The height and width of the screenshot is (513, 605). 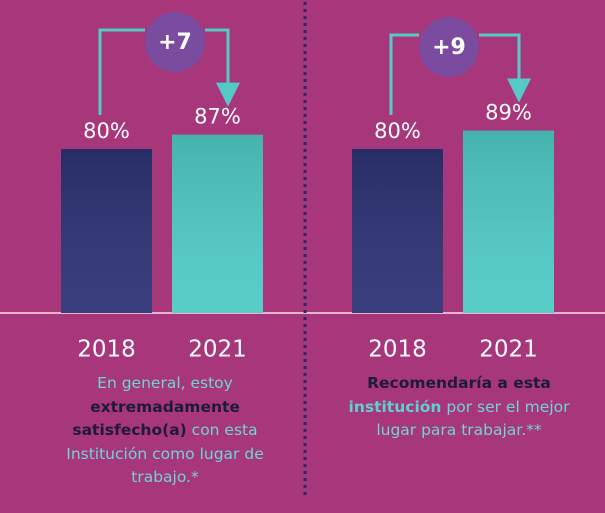 I want to click on annotation: +9, so click(x=449, y=47).